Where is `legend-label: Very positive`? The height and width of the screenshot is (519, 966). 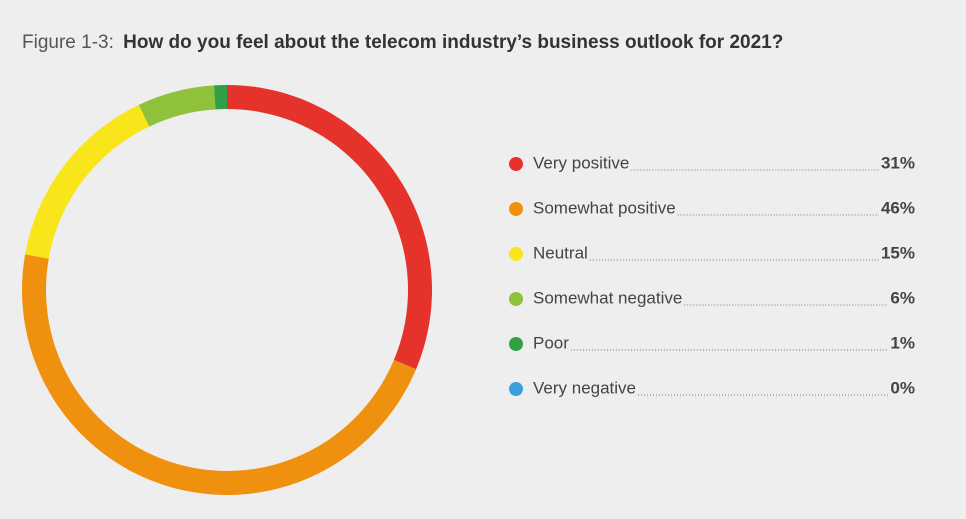
legend-label: Very positive is located at coordinates (581, 162).